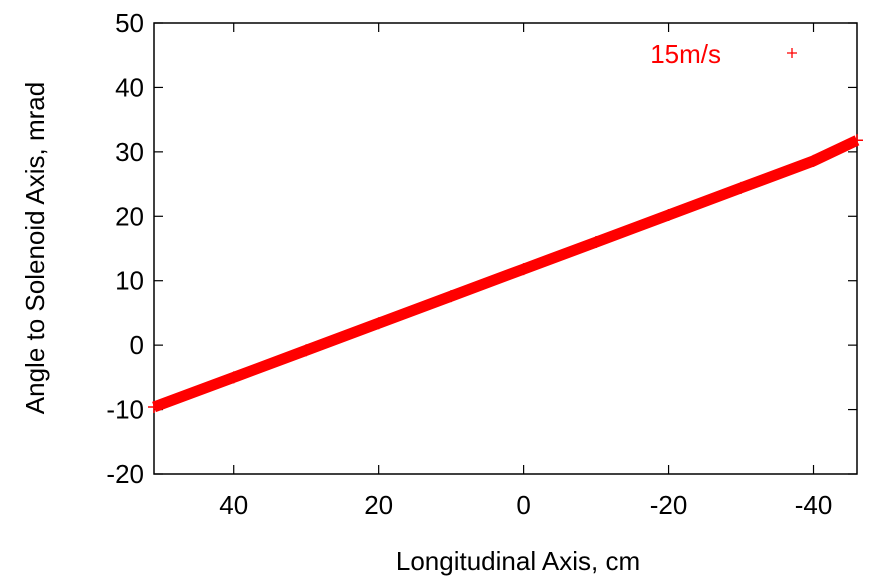  I want to click on x-tick-label: 20, so click(378, 505).